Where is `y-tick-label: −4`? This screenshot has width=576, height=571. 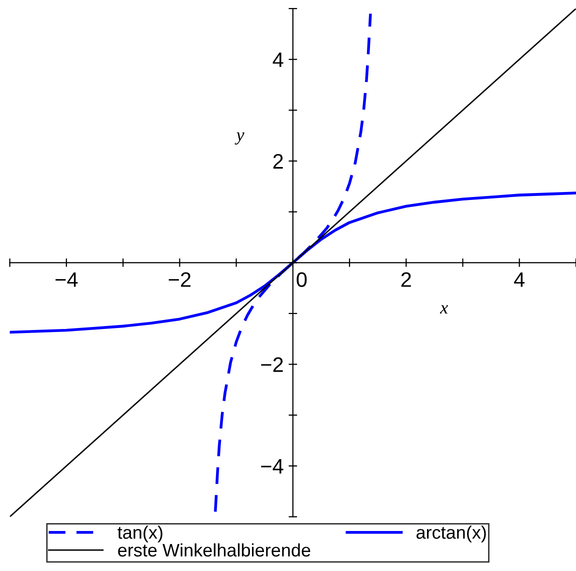 y-tick-label: −4 is located at coordinates (272, 466).